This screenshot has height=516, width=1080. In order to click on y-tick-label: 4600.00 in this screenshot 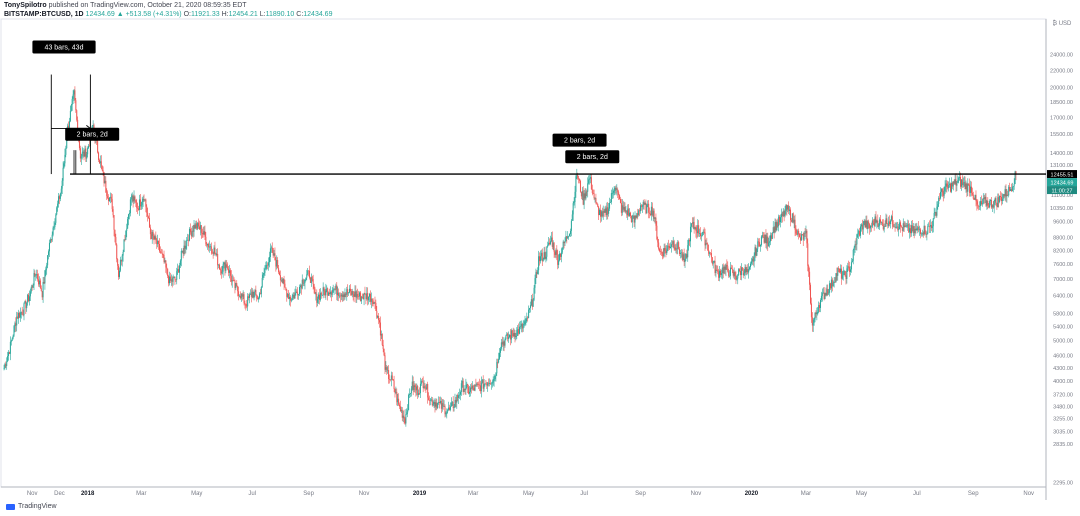, I will do `click(1063, 357)`.